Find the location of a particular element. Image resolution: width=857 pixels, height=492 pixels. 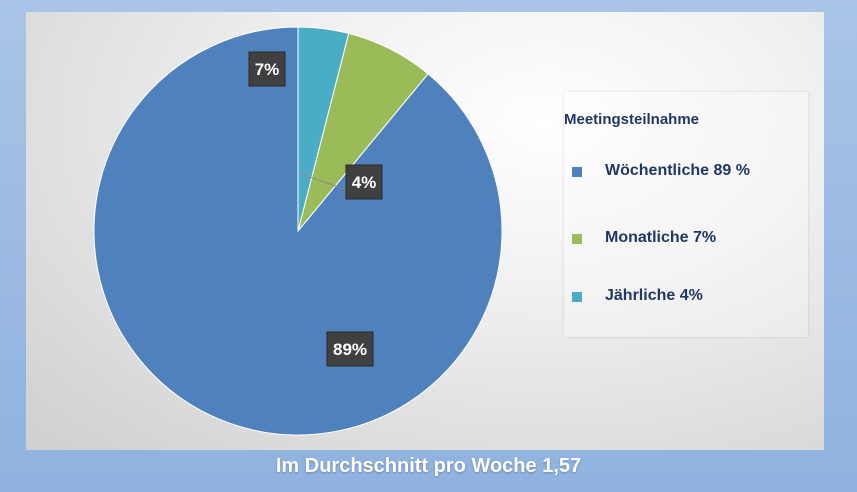

leader-line-yearly is located at coordinates (325, 182).